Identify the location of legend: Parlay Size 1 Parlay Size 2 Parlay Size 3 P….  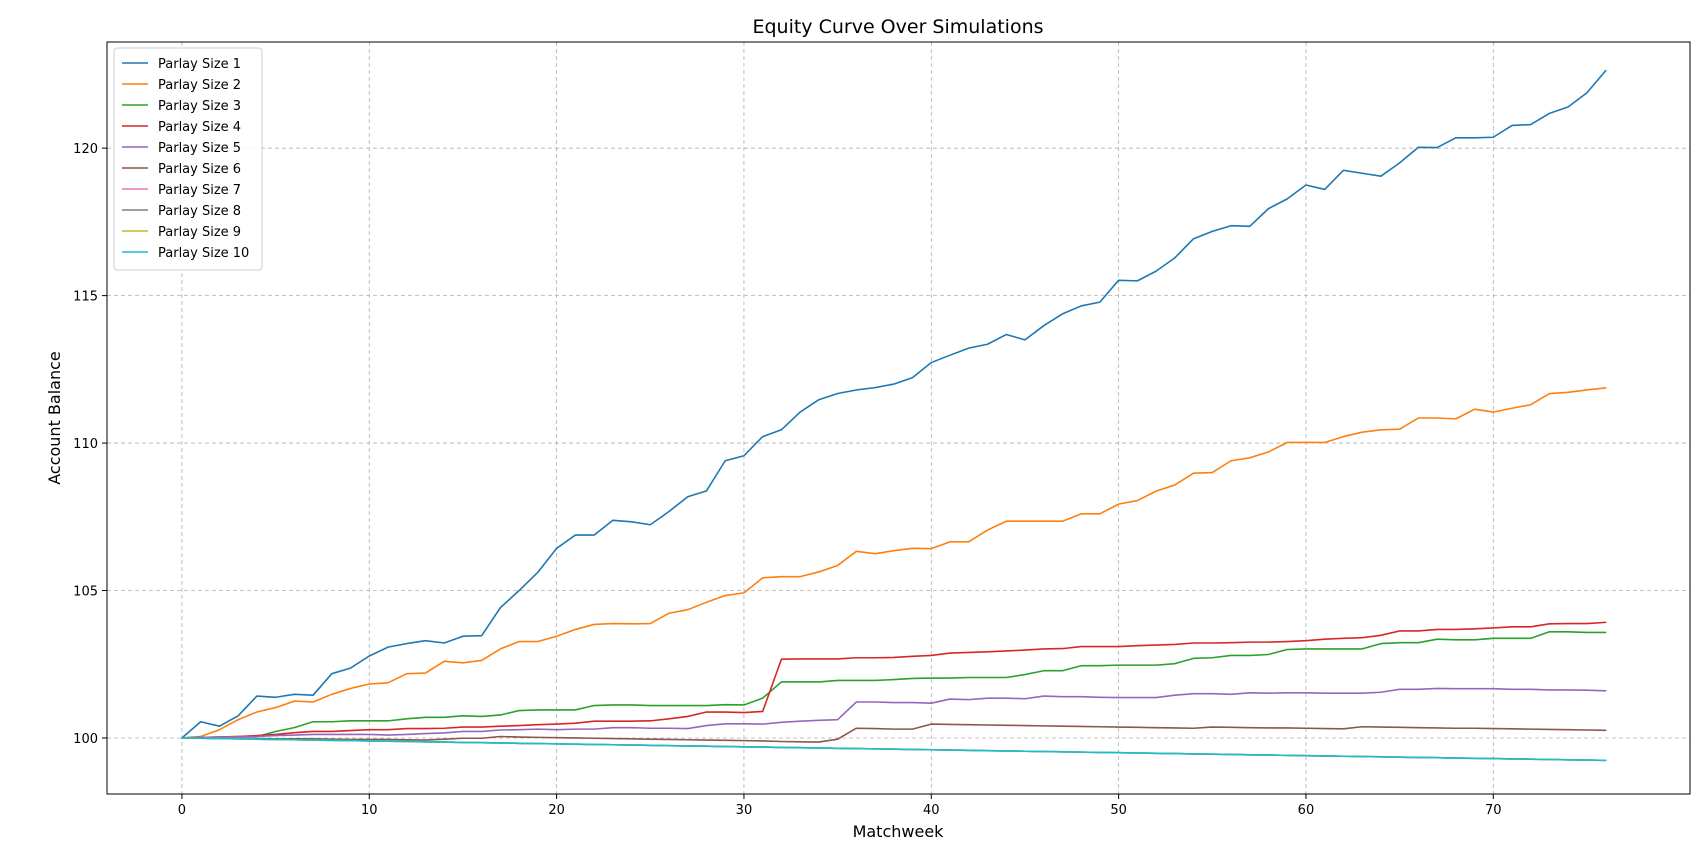
(188, 159).